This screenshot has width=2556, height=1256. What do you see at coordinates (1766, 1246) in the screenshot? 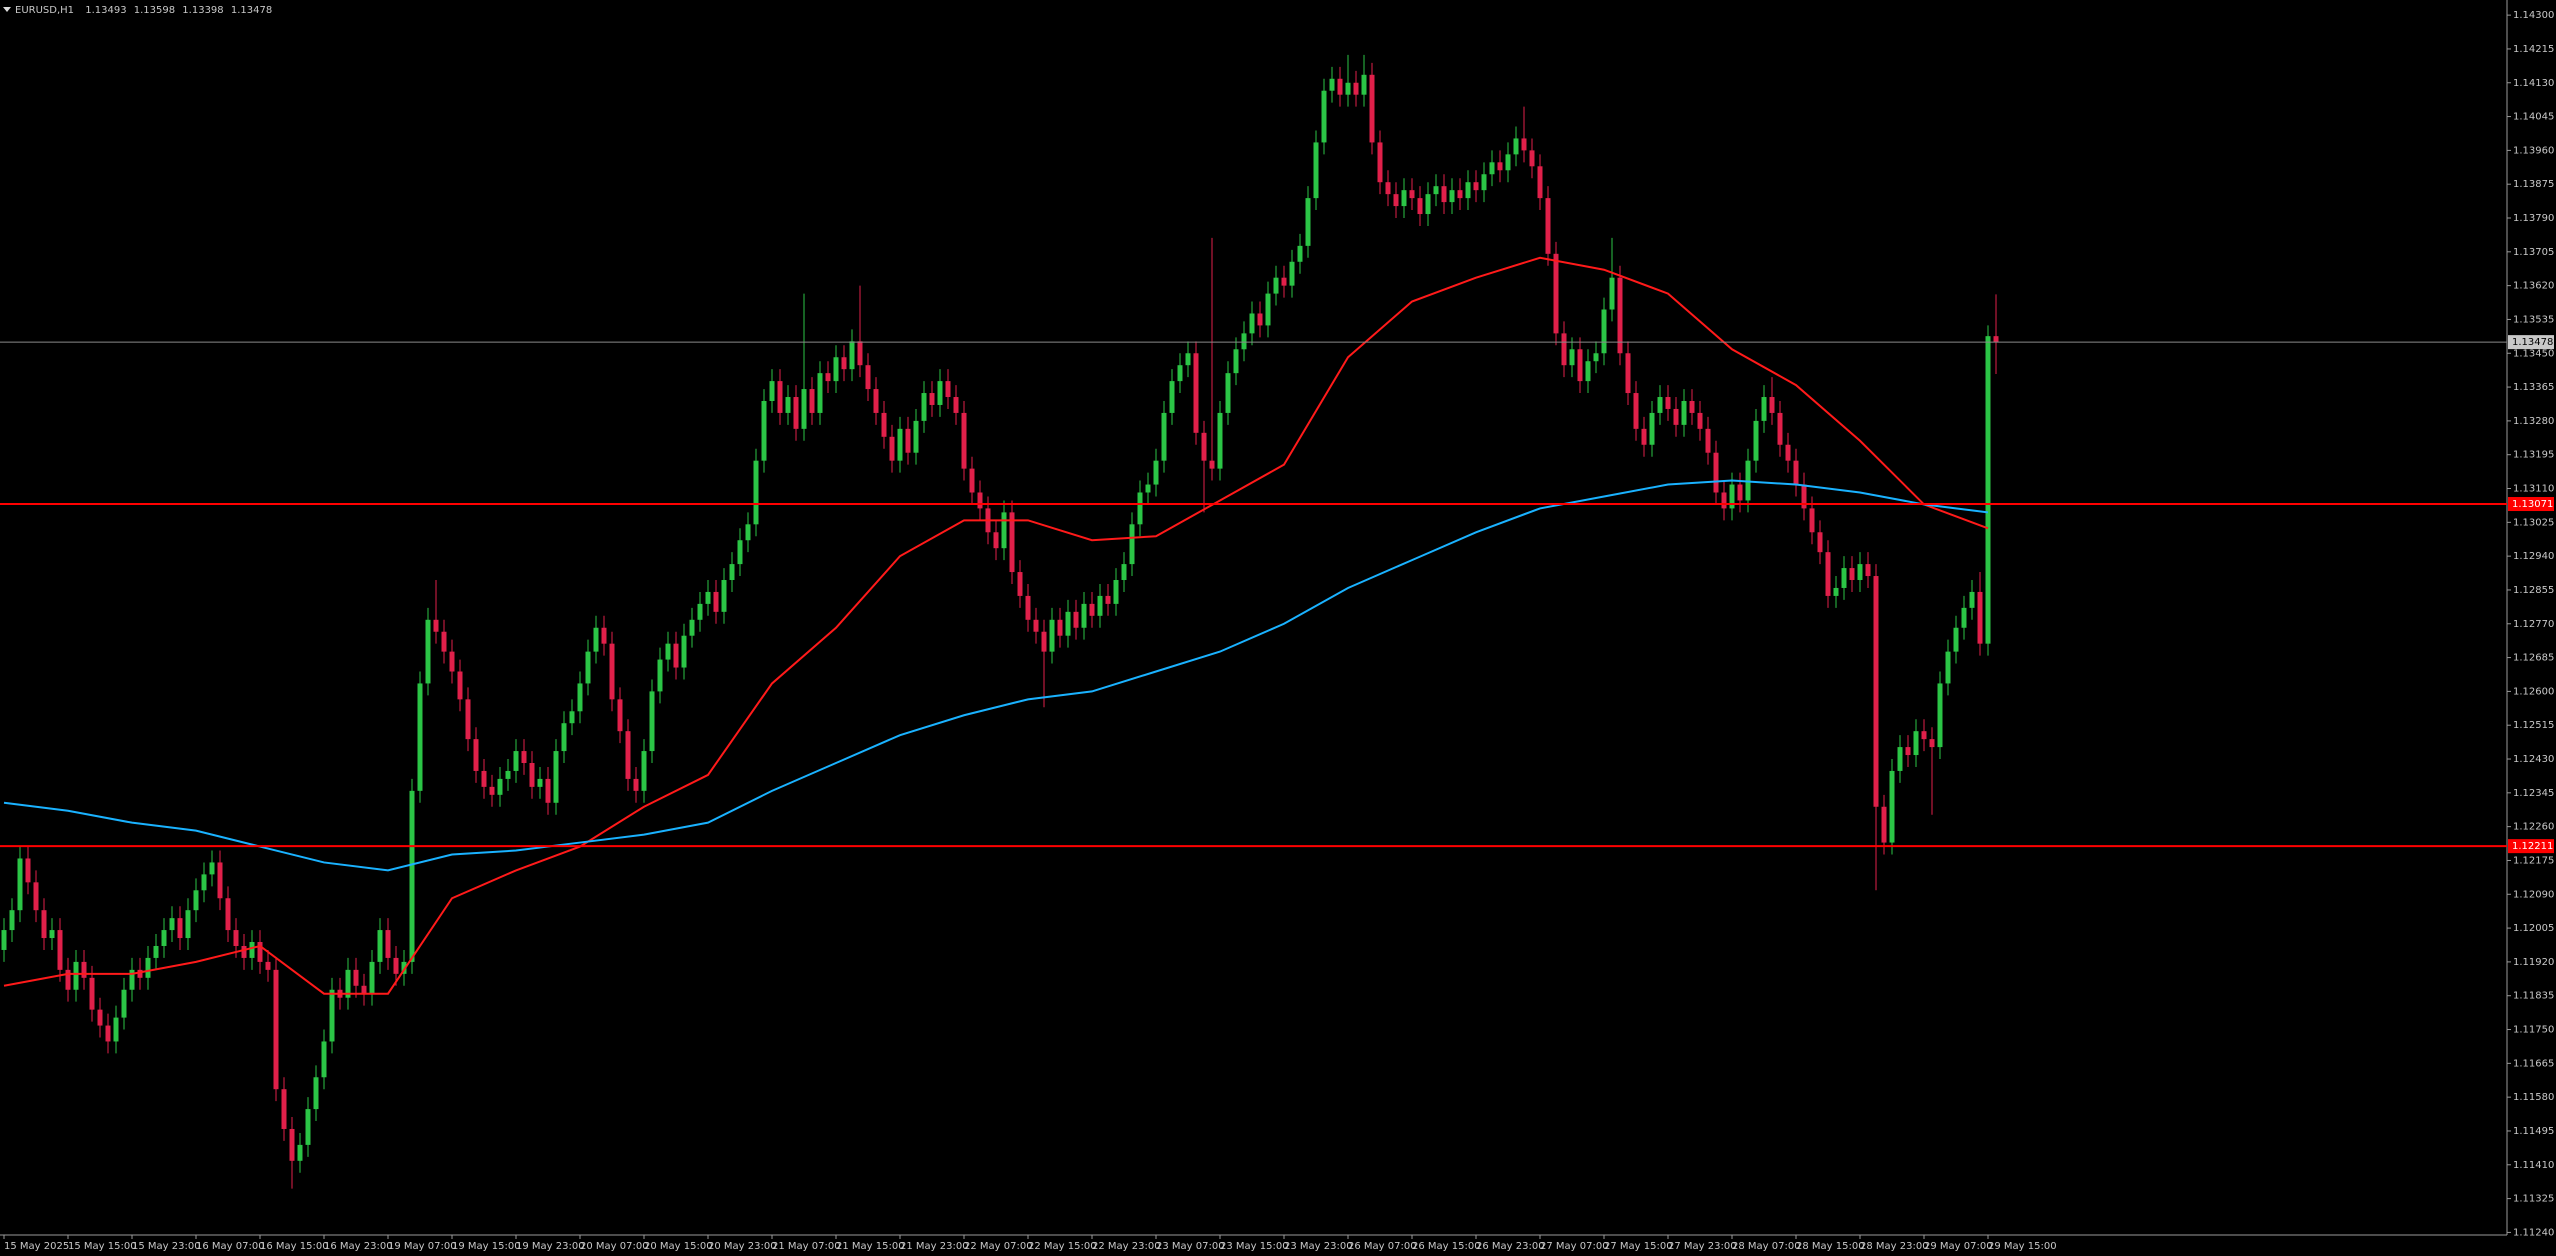
I see `x-tick-label: 28 May 07:00` at bounding box center [1766, 1246].